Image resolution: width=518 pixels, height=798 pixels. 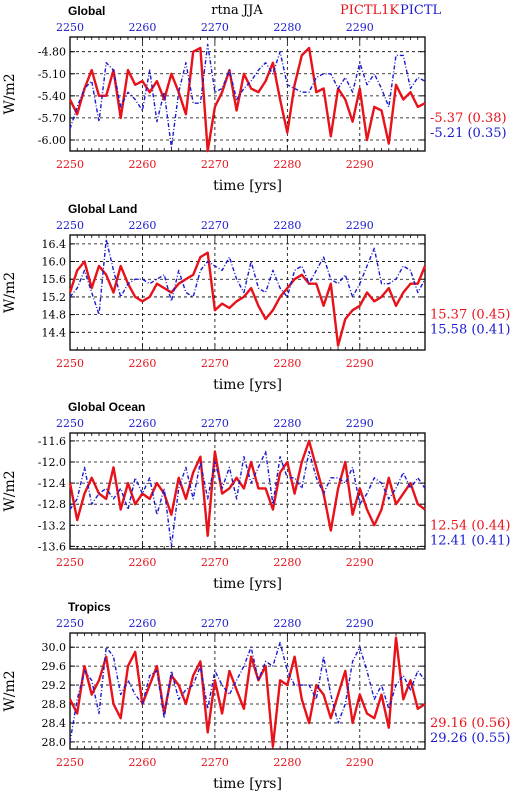 What do you see at coordinates (142, 27) in the screenshot?
I see `panel-1-xtick-label-top: 2260` at bounding box center [142, 27].